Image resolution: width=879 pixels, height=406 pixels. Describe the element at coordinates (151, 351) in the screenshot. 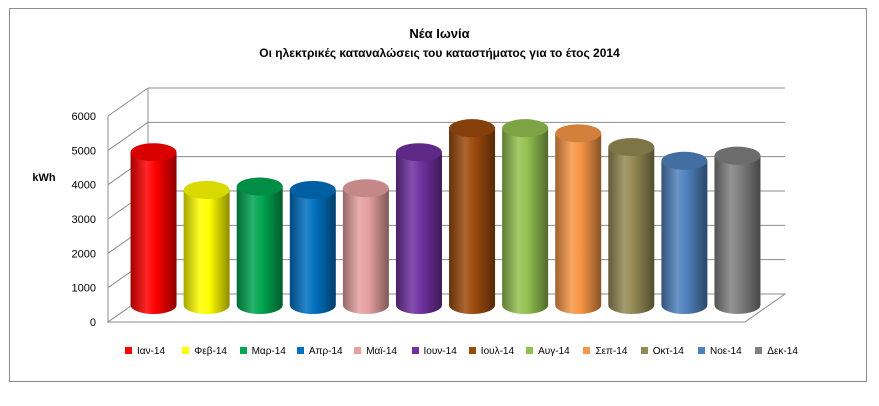

I see `legend-label: Ιαν-14` at that location.